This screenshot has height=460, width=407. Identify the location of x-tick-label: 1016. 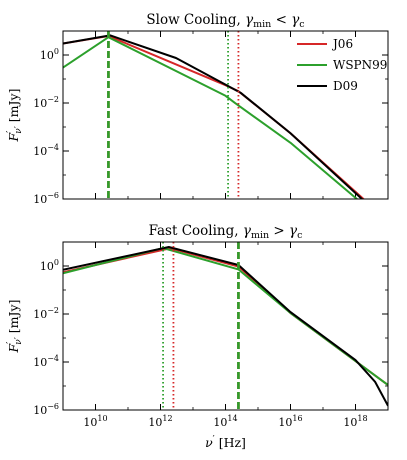
(290, 421).